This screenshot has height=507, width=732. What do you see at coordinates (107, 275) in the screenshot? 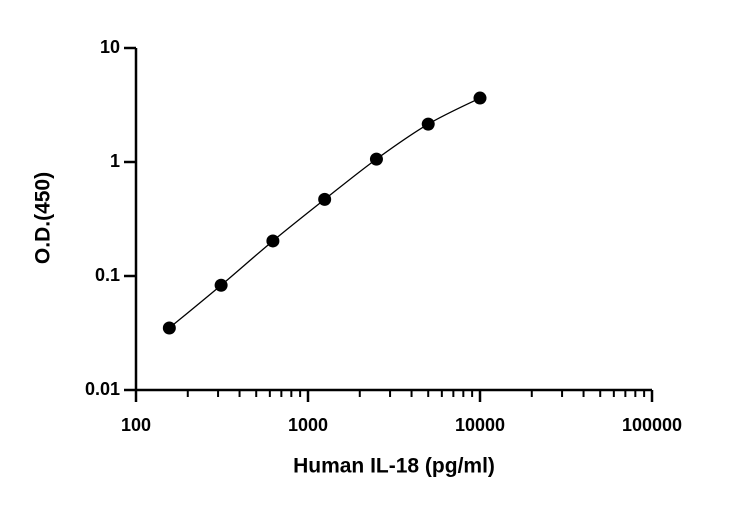
I see `y-tick-label: 0.1` at bounding box center [107, 275].